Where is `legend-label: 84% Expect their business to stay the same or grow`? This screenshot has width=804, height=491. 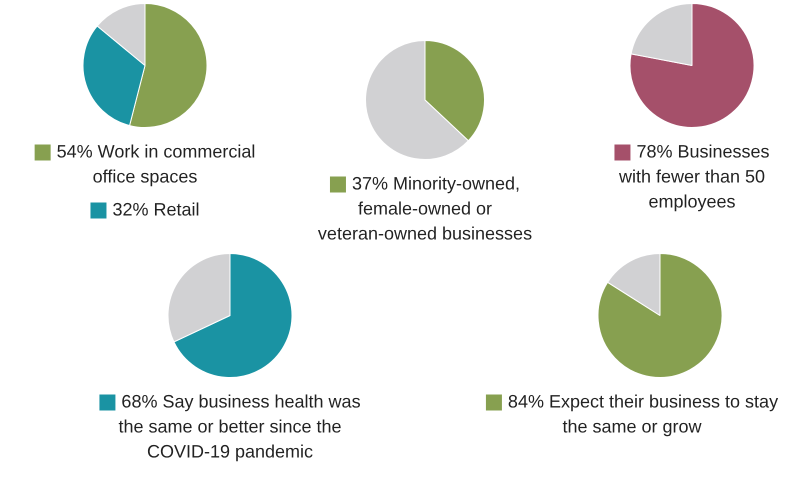 legend-label: 84% Expect their business to stay the same or grow is located at coordinates (643, 413).